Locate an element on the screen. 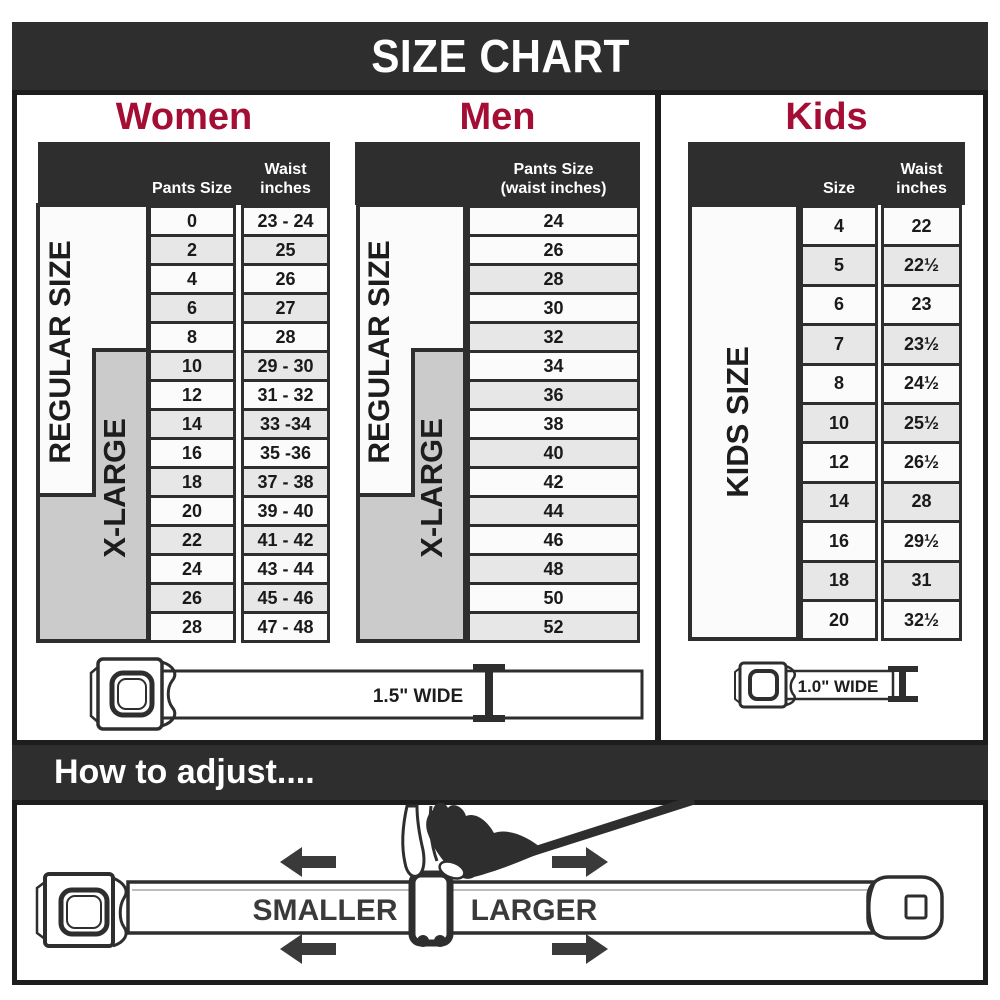 Image resolution: width=1000 pixels, height=1000 pixels. women-pants-size-column: 0 2 4 6 8 10 12 14 16 18 20 22 24 26 28 is located at coordinates (192, 424).